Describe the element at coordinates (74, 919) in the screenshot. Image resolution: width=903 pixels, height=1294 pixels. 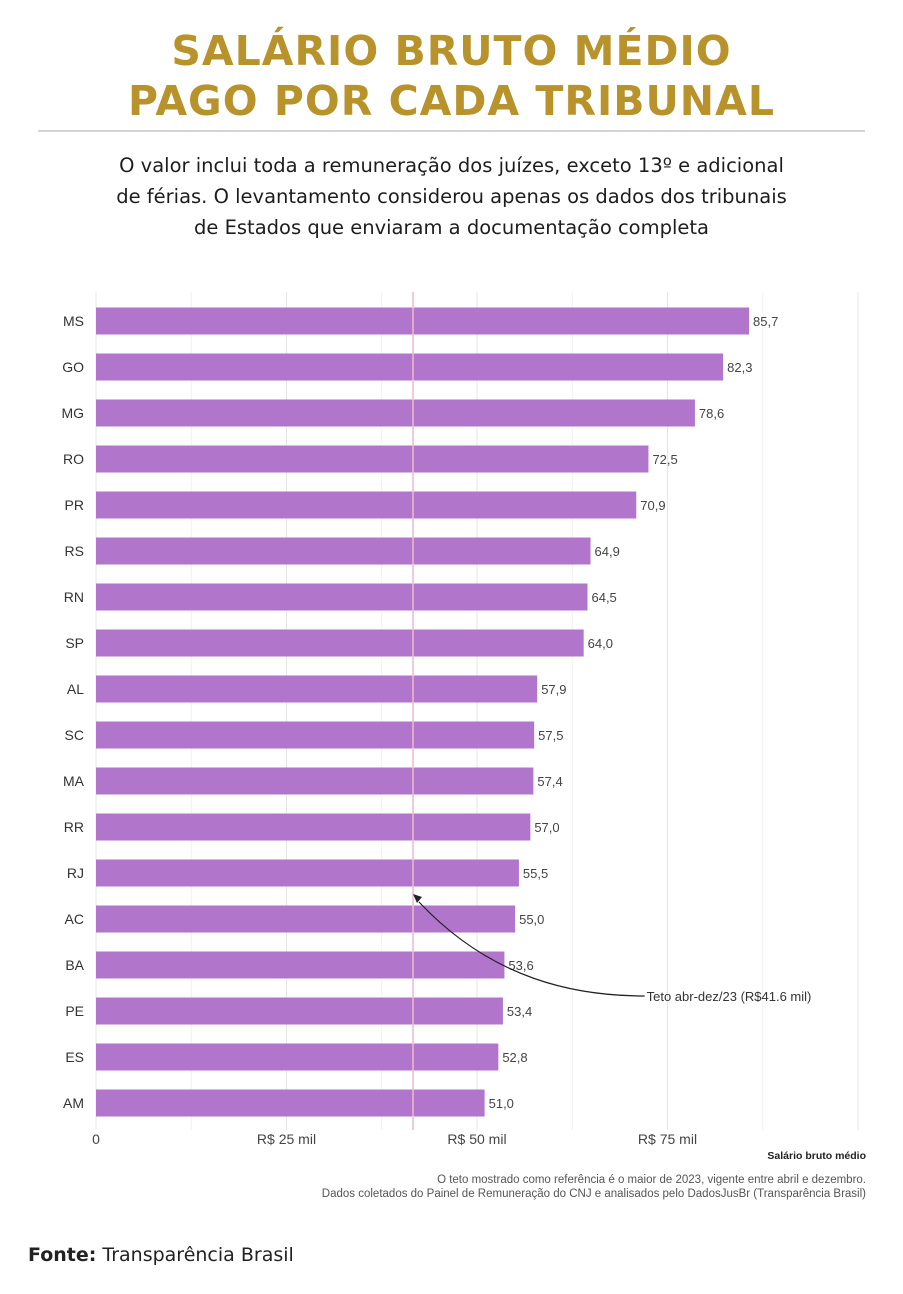
I see `category-label-AC: AC` at that location.